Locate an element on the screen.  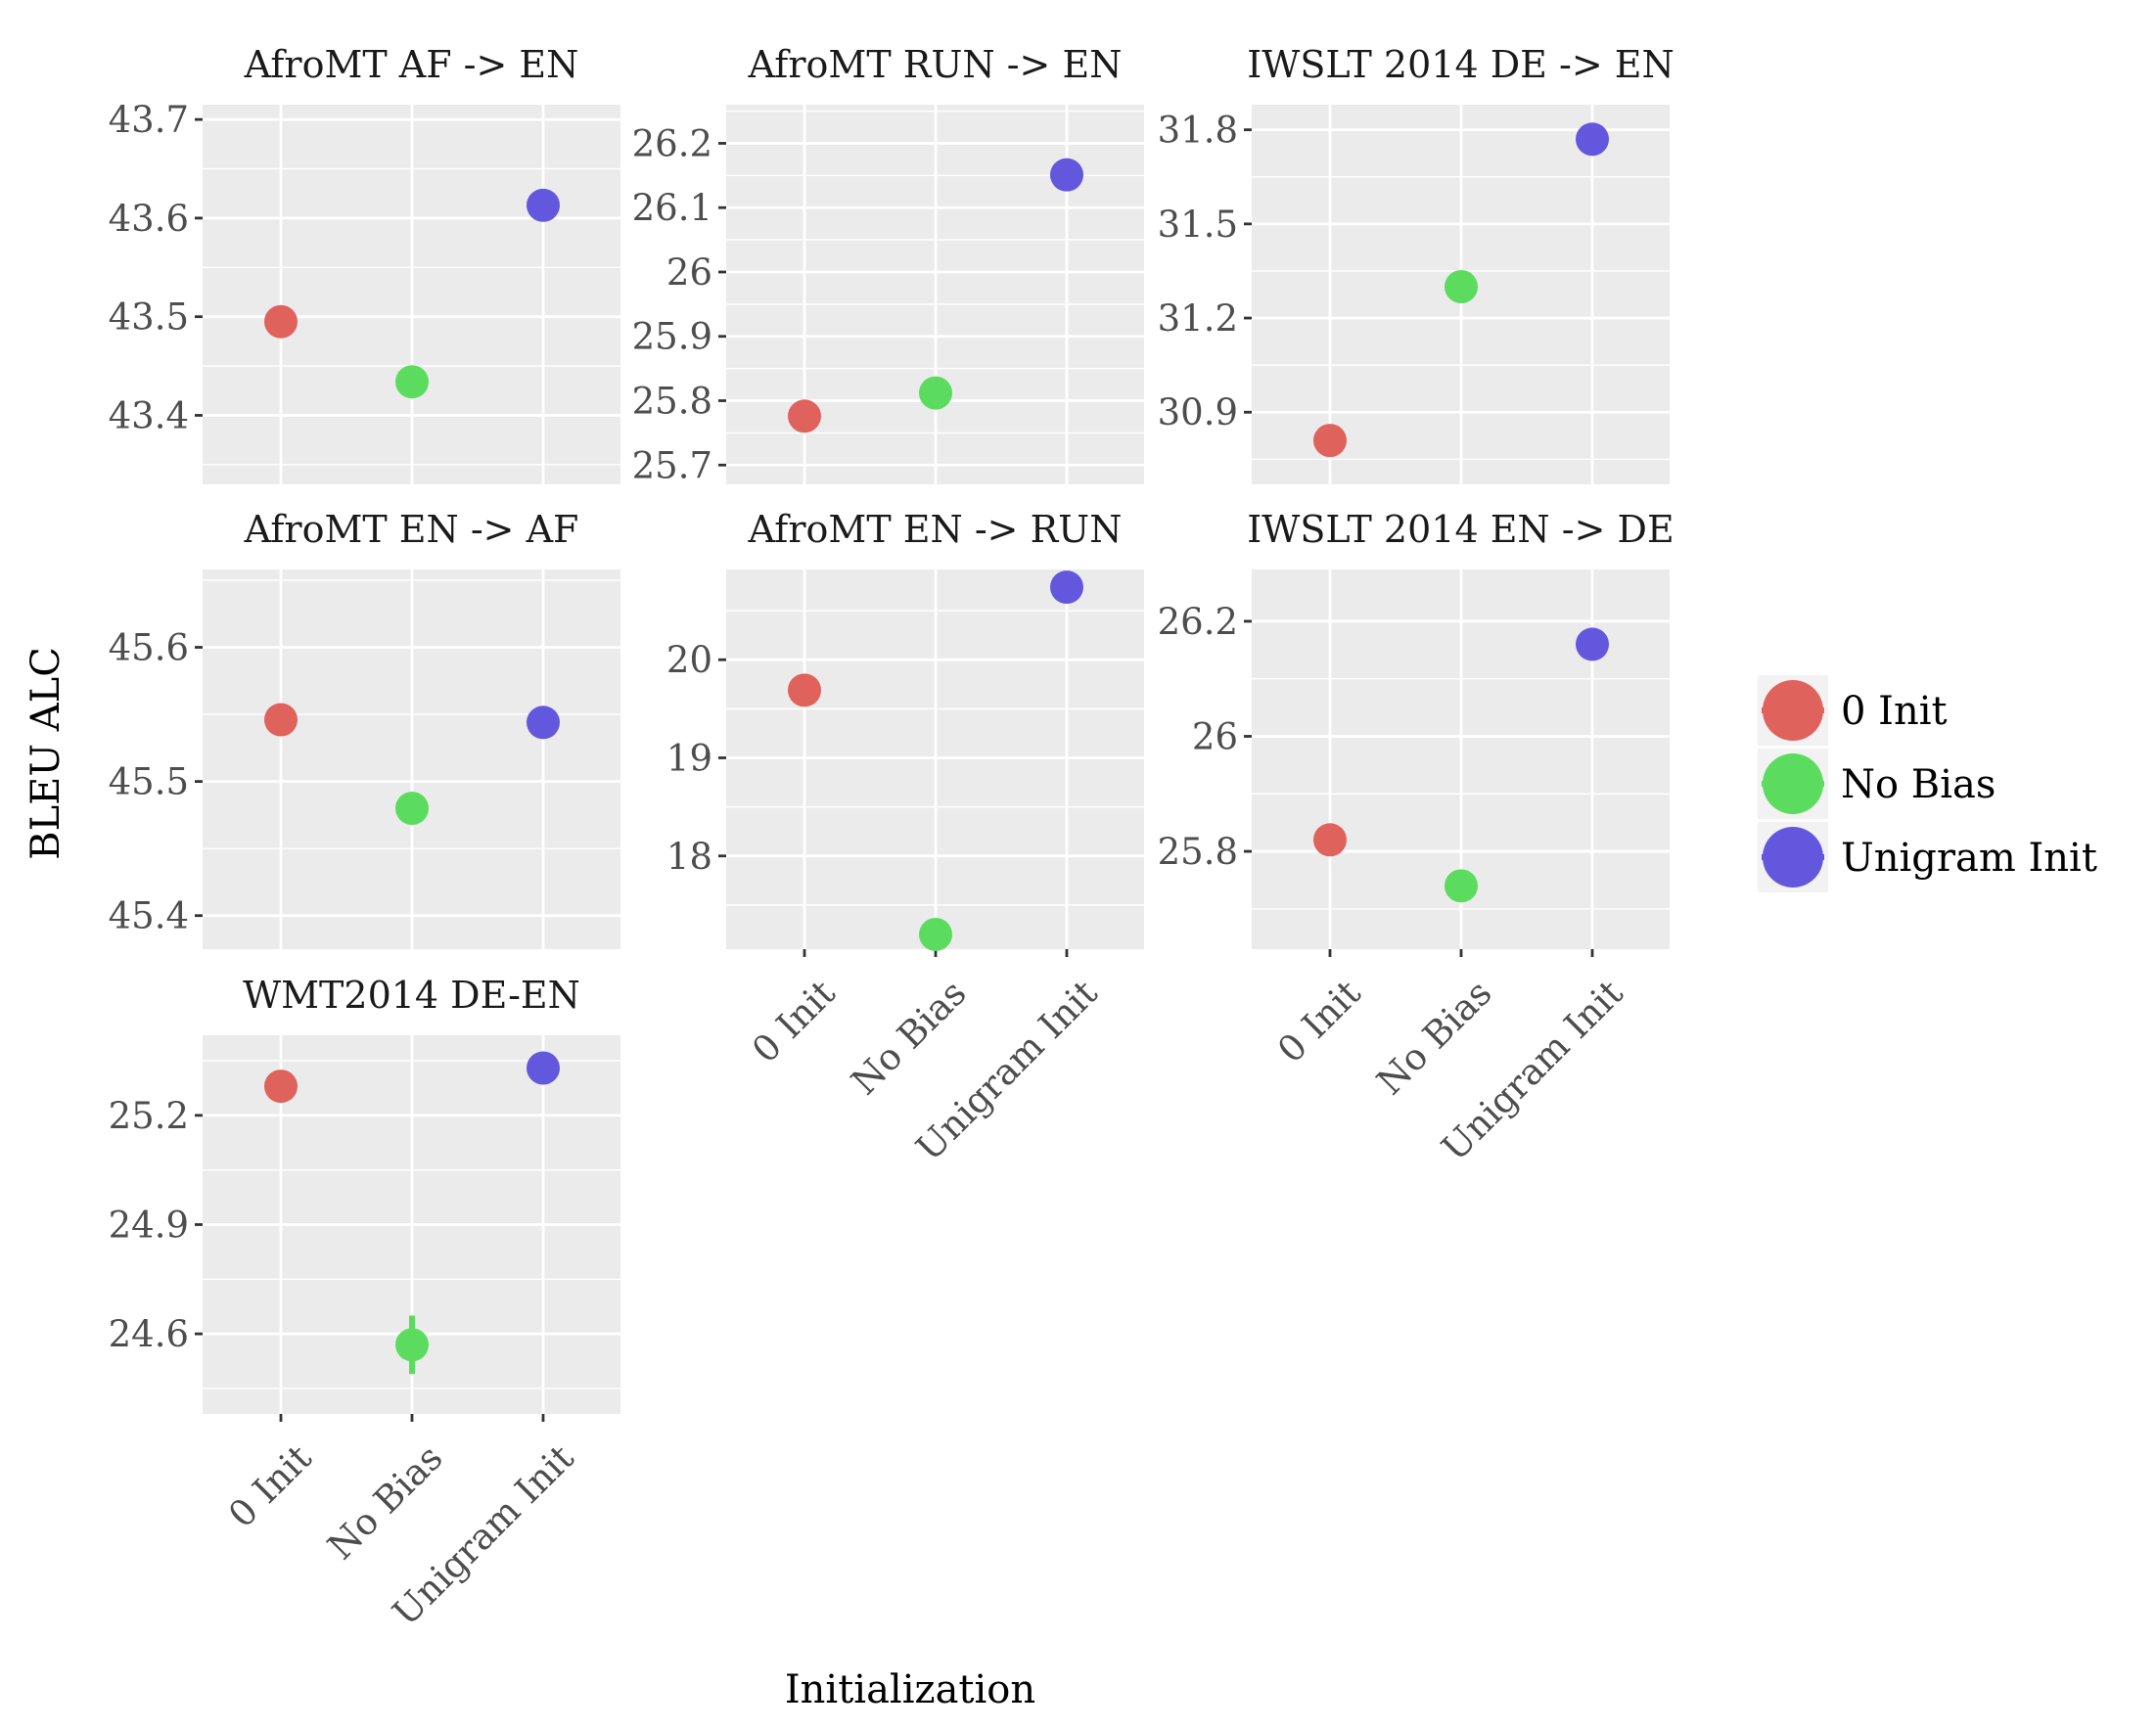
y-tick-label: 26.1 is located at coordinates (672, 208).